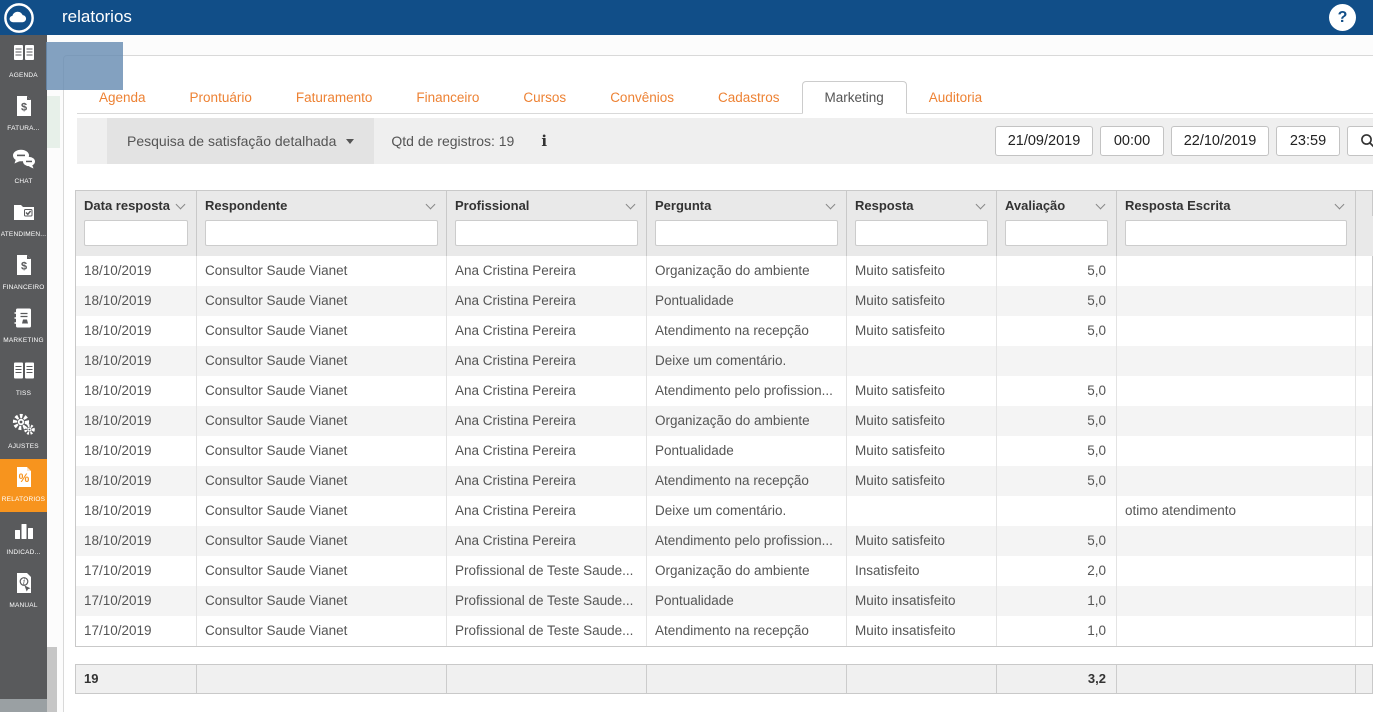 This screenshot has width=1373, height=712. Describe the element at coordinates (136, 679) in the screenshot. I see `footer-total-count: 19` at that location.